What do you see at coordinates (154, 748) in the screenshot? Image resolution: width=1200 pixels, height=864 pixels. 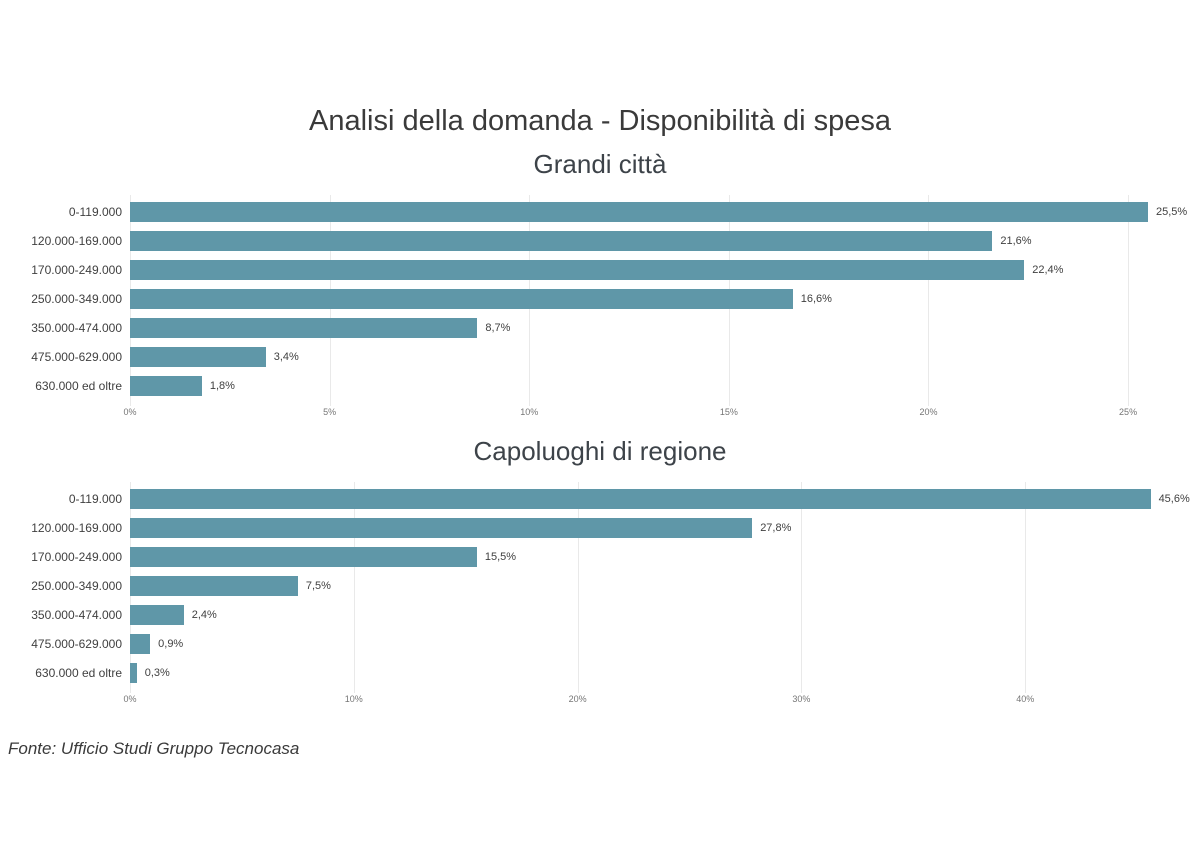 I see `source-note: Fonte: Ufficio Studi Gruppo Tecnocasa` at bounding box center [154, 748].